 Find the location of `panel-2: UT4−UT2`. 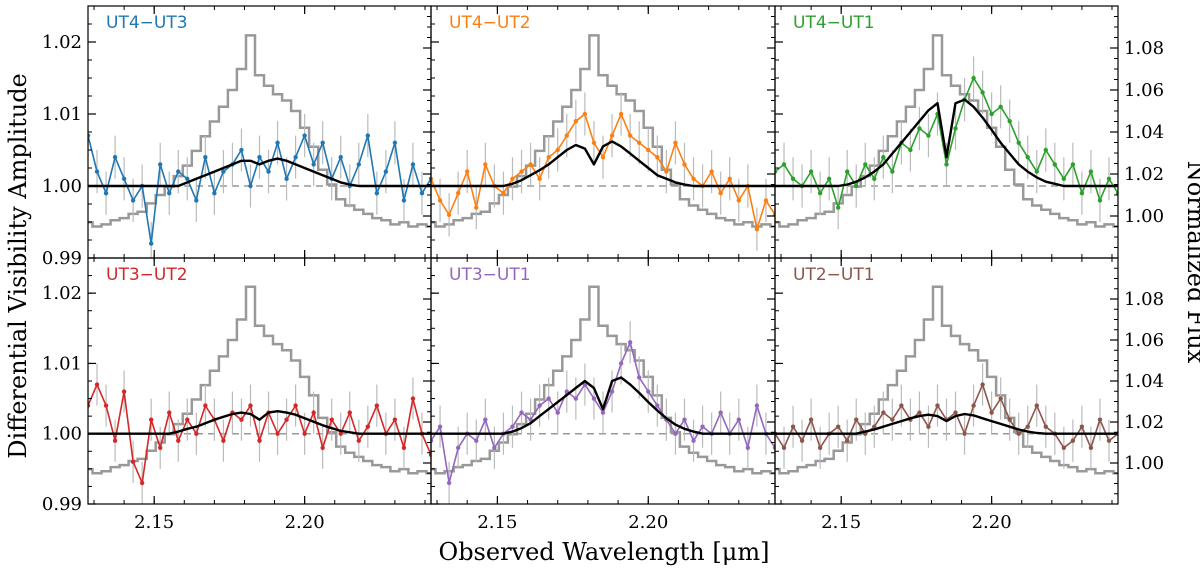

panel-2: UT4−UT2 is located at coordinates (603, 132).